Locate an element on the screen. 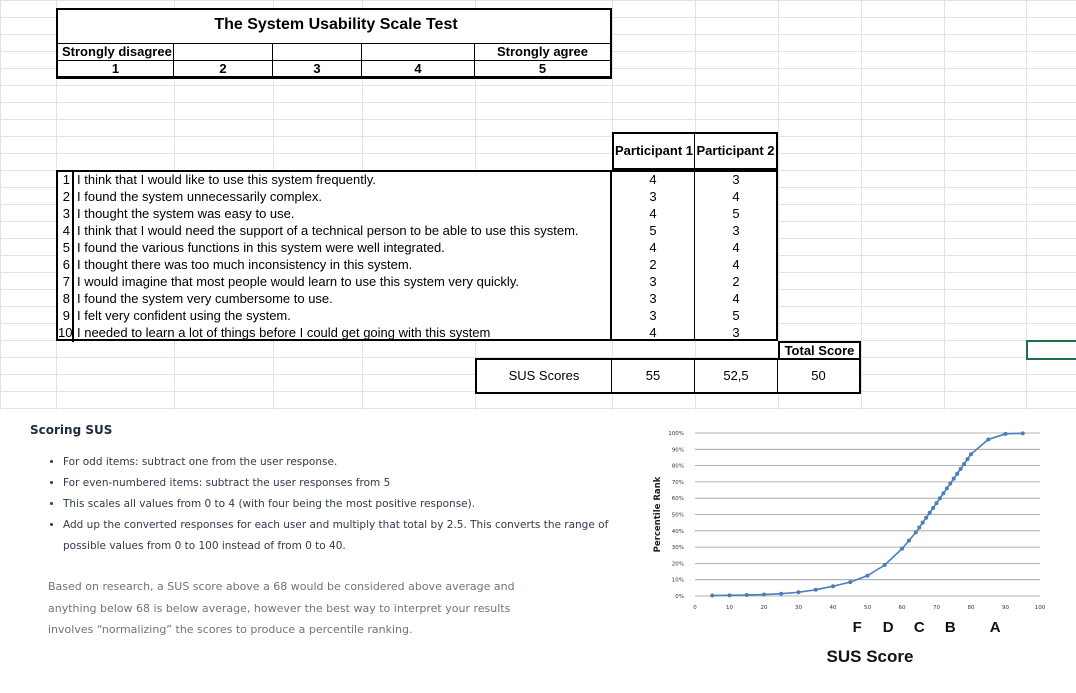  x-axis-label: SUS Score is located at coordinates (870, 656).